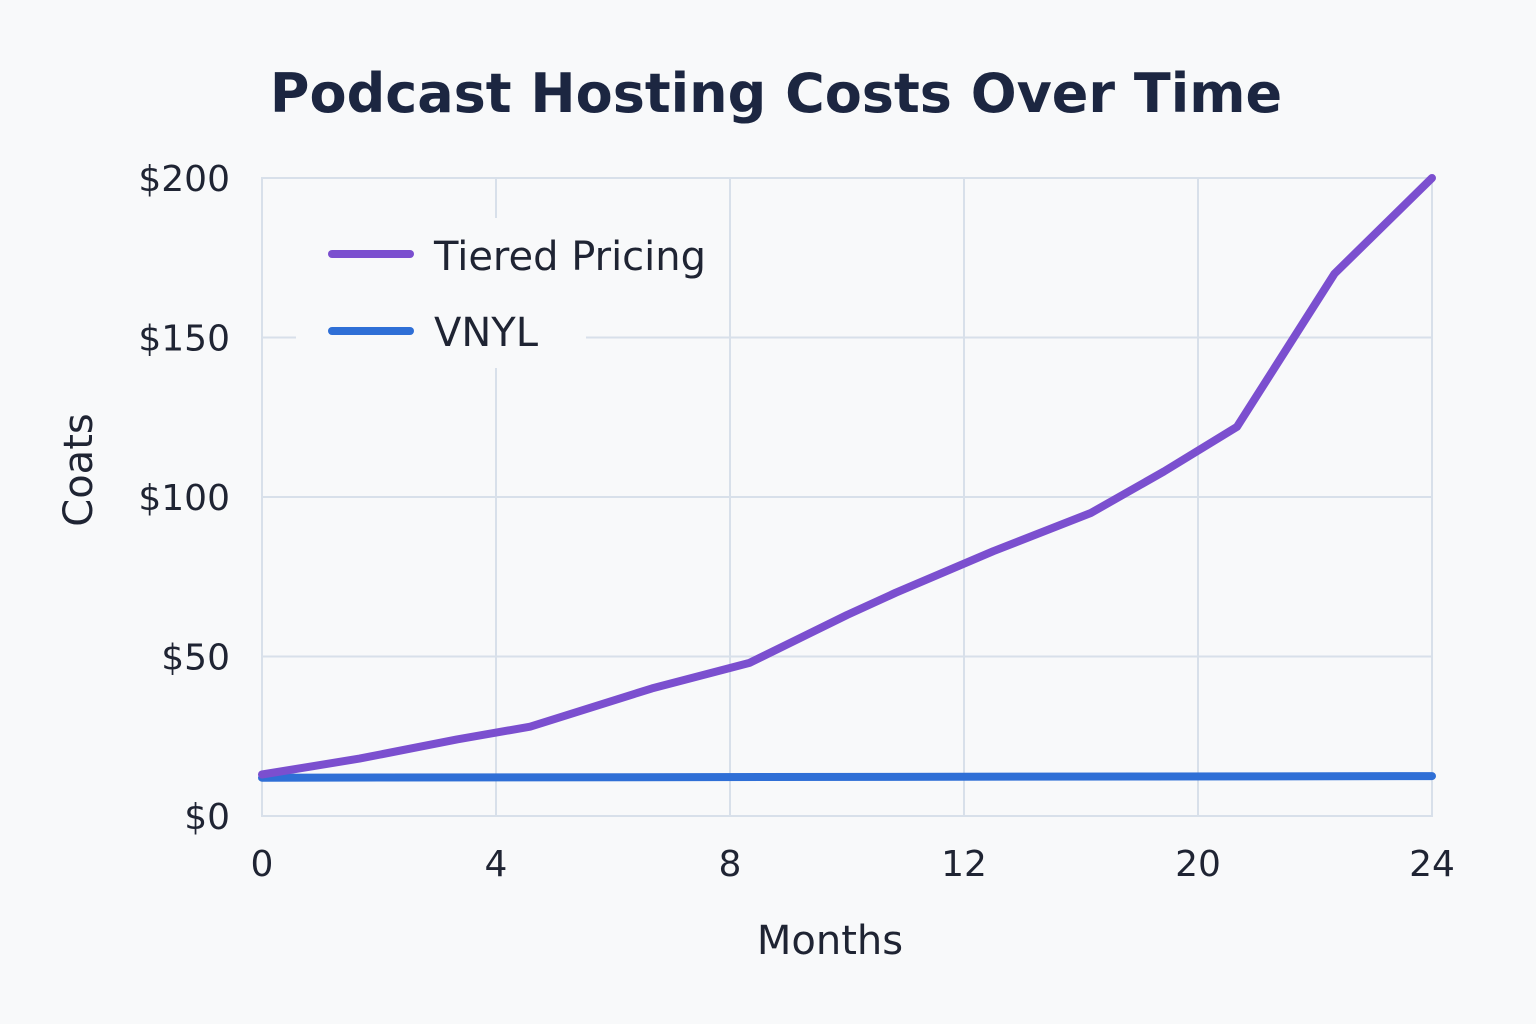  I want to click on x-tick-label: 4, so click(496, 864).